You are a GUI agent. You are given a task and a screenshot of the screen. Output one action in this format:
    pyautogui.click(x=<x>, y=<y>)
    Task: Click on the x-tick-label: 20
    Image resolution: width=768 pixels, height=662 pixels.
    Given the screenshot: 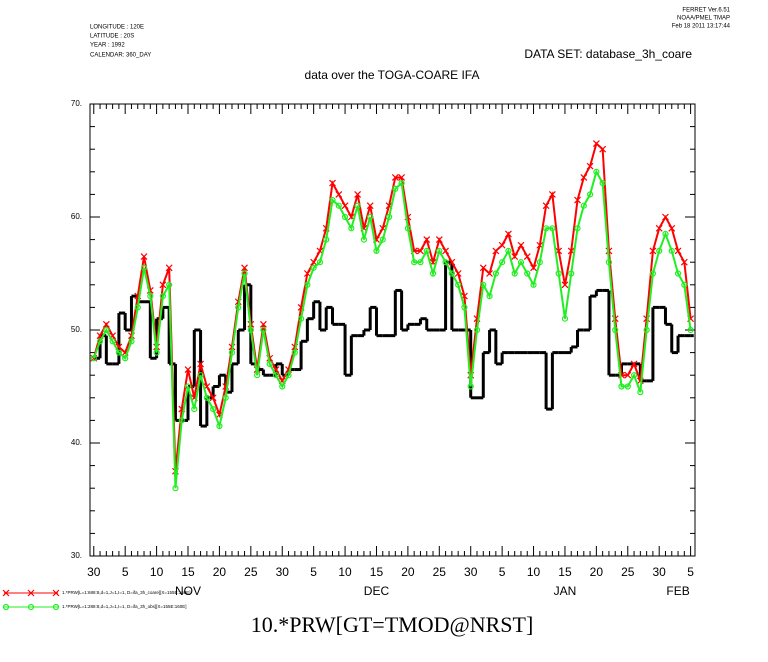 What is the action you would take?
    pyautogui.click(x=597, y=572)
    